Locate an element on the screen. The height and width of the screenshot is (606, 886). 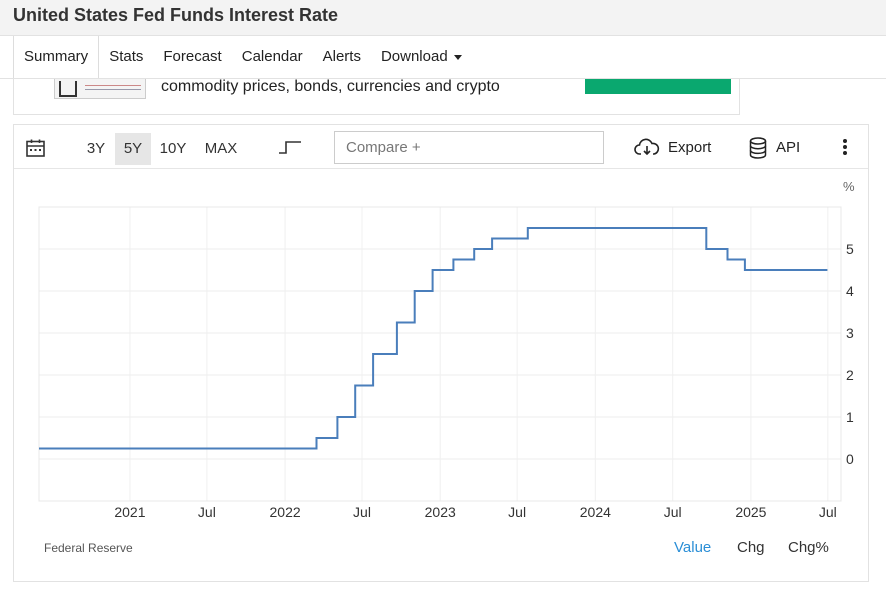
step-chart-icon is located at coordinates (290, 147).